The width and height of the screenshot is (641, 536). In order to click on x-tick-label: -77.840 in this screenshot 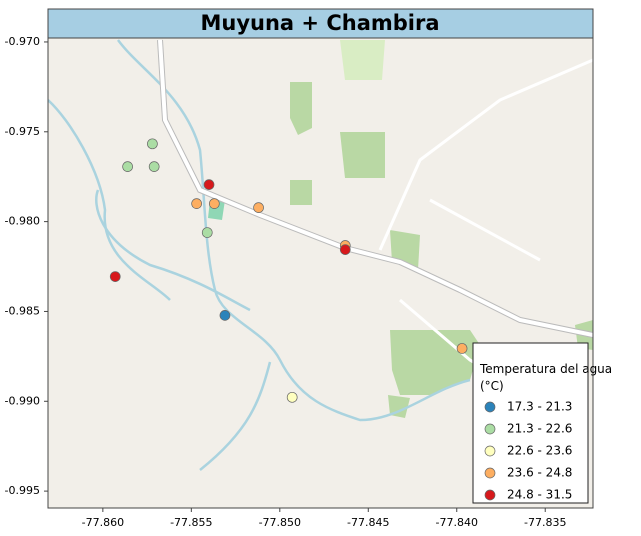, I will do `click(457, 522)`.